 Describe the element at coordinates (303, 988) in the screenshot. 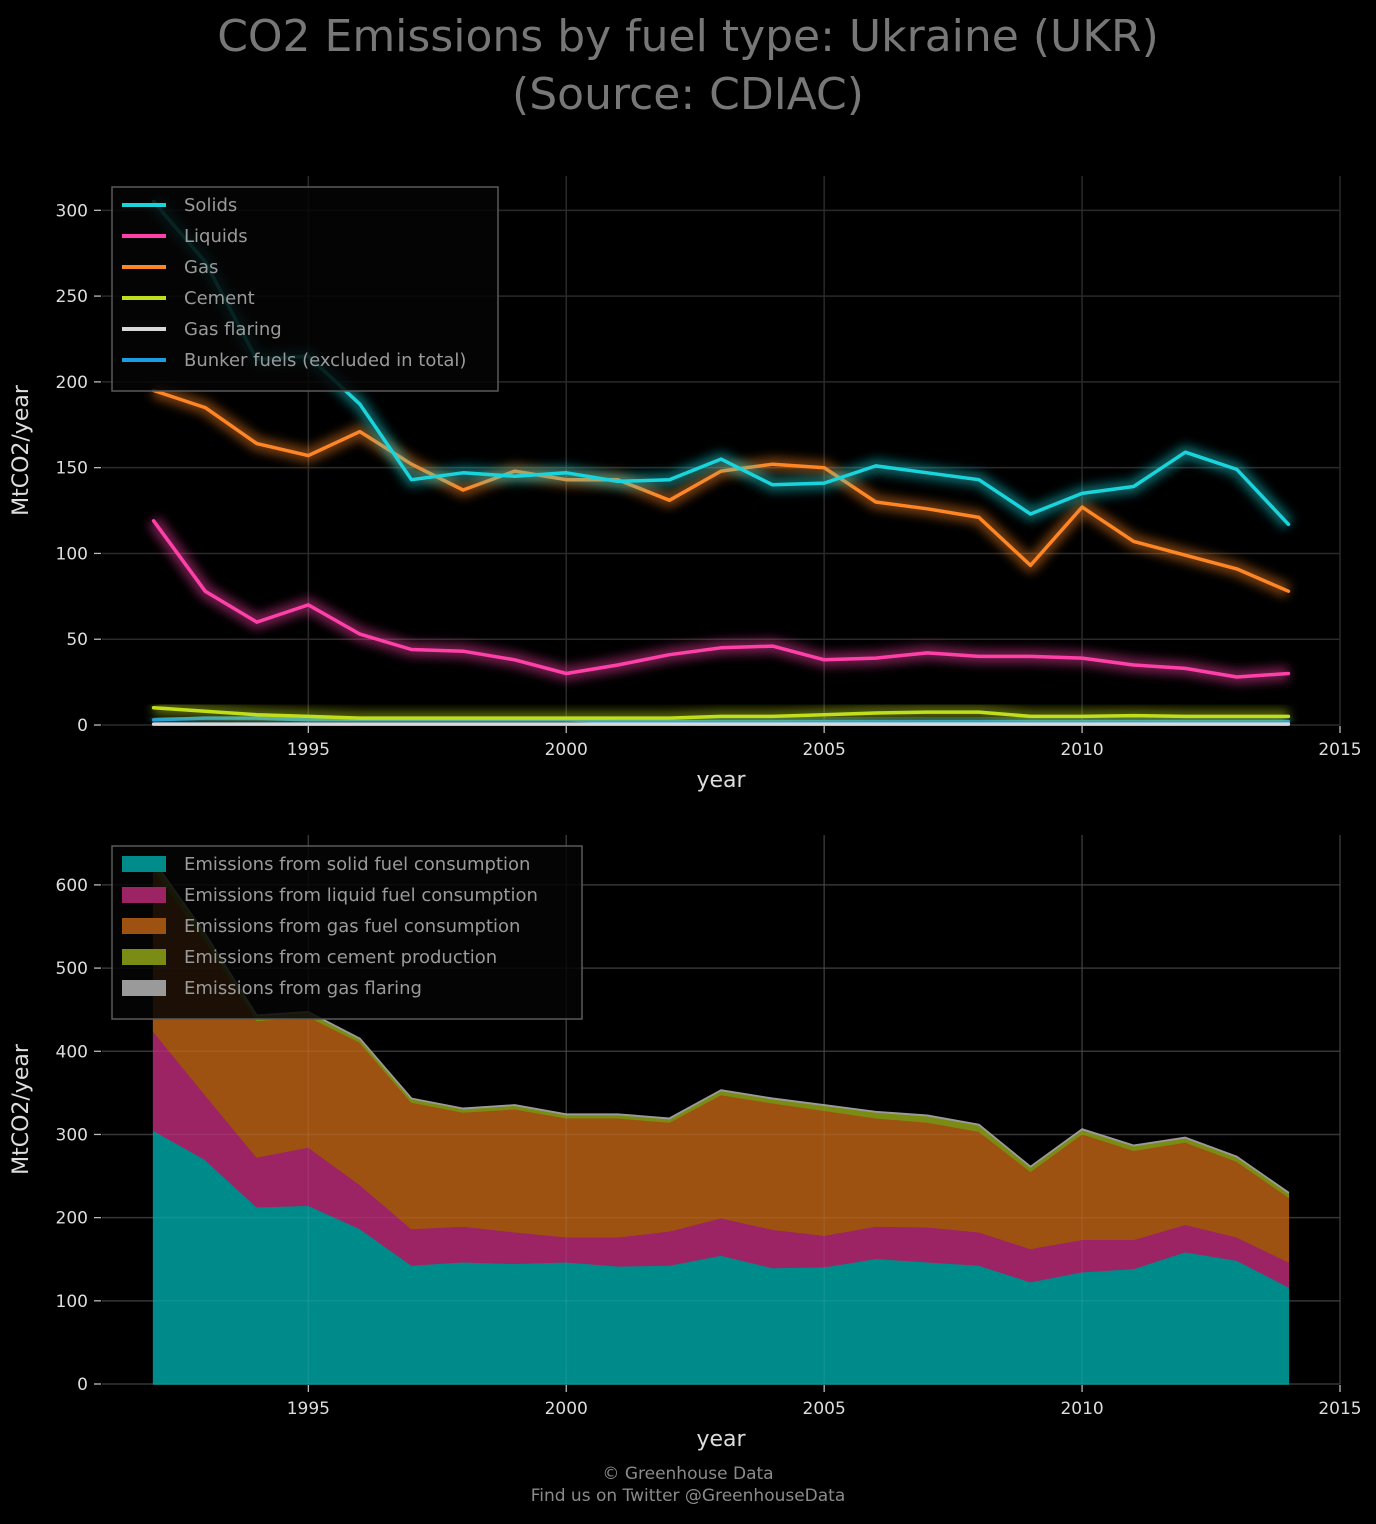

I see `legend-label-emissions-from-gas-flaring: Emissions from gas flaring` at that location.